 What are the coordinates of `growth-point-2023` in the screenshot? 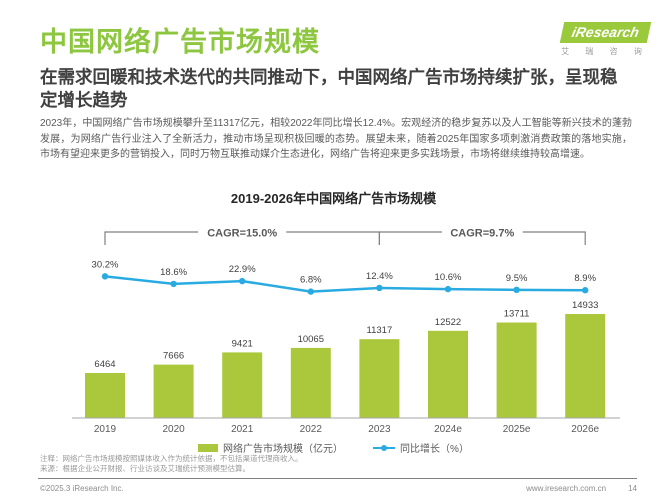 It's located at (379, 288).